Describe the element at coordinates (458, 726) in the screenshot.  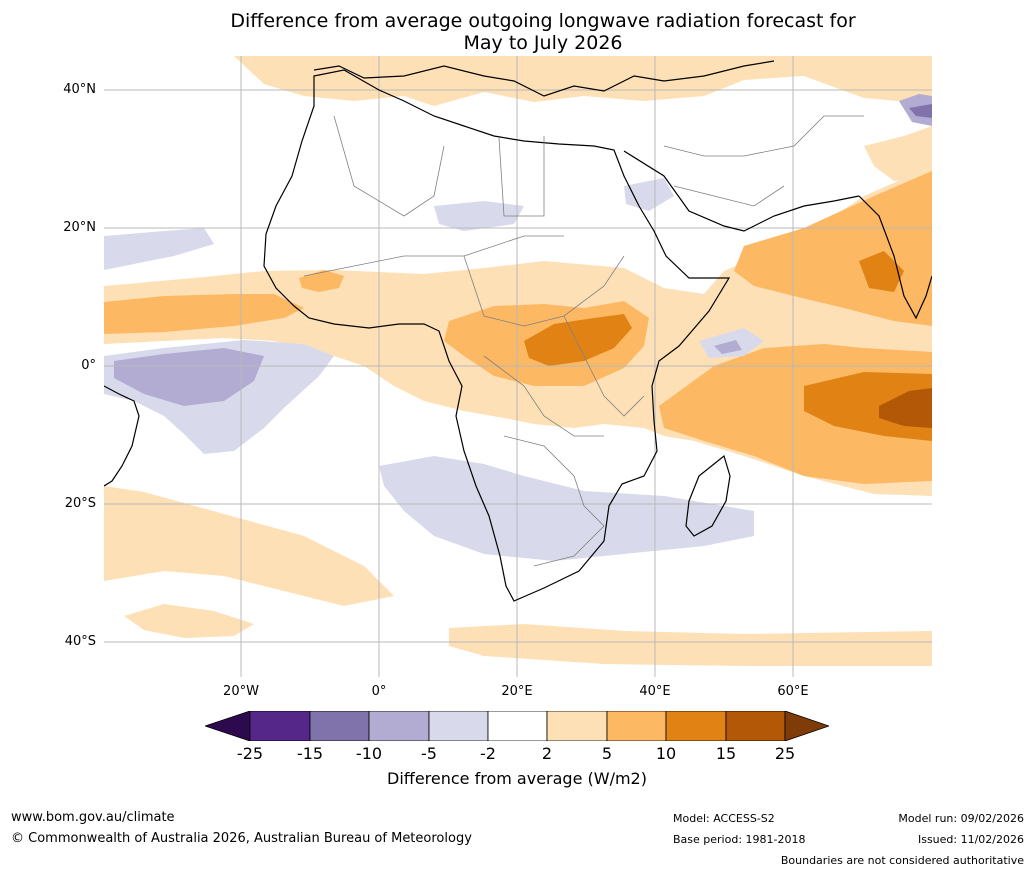
I see `colorbar-bin-neg5-neg2` at that location.